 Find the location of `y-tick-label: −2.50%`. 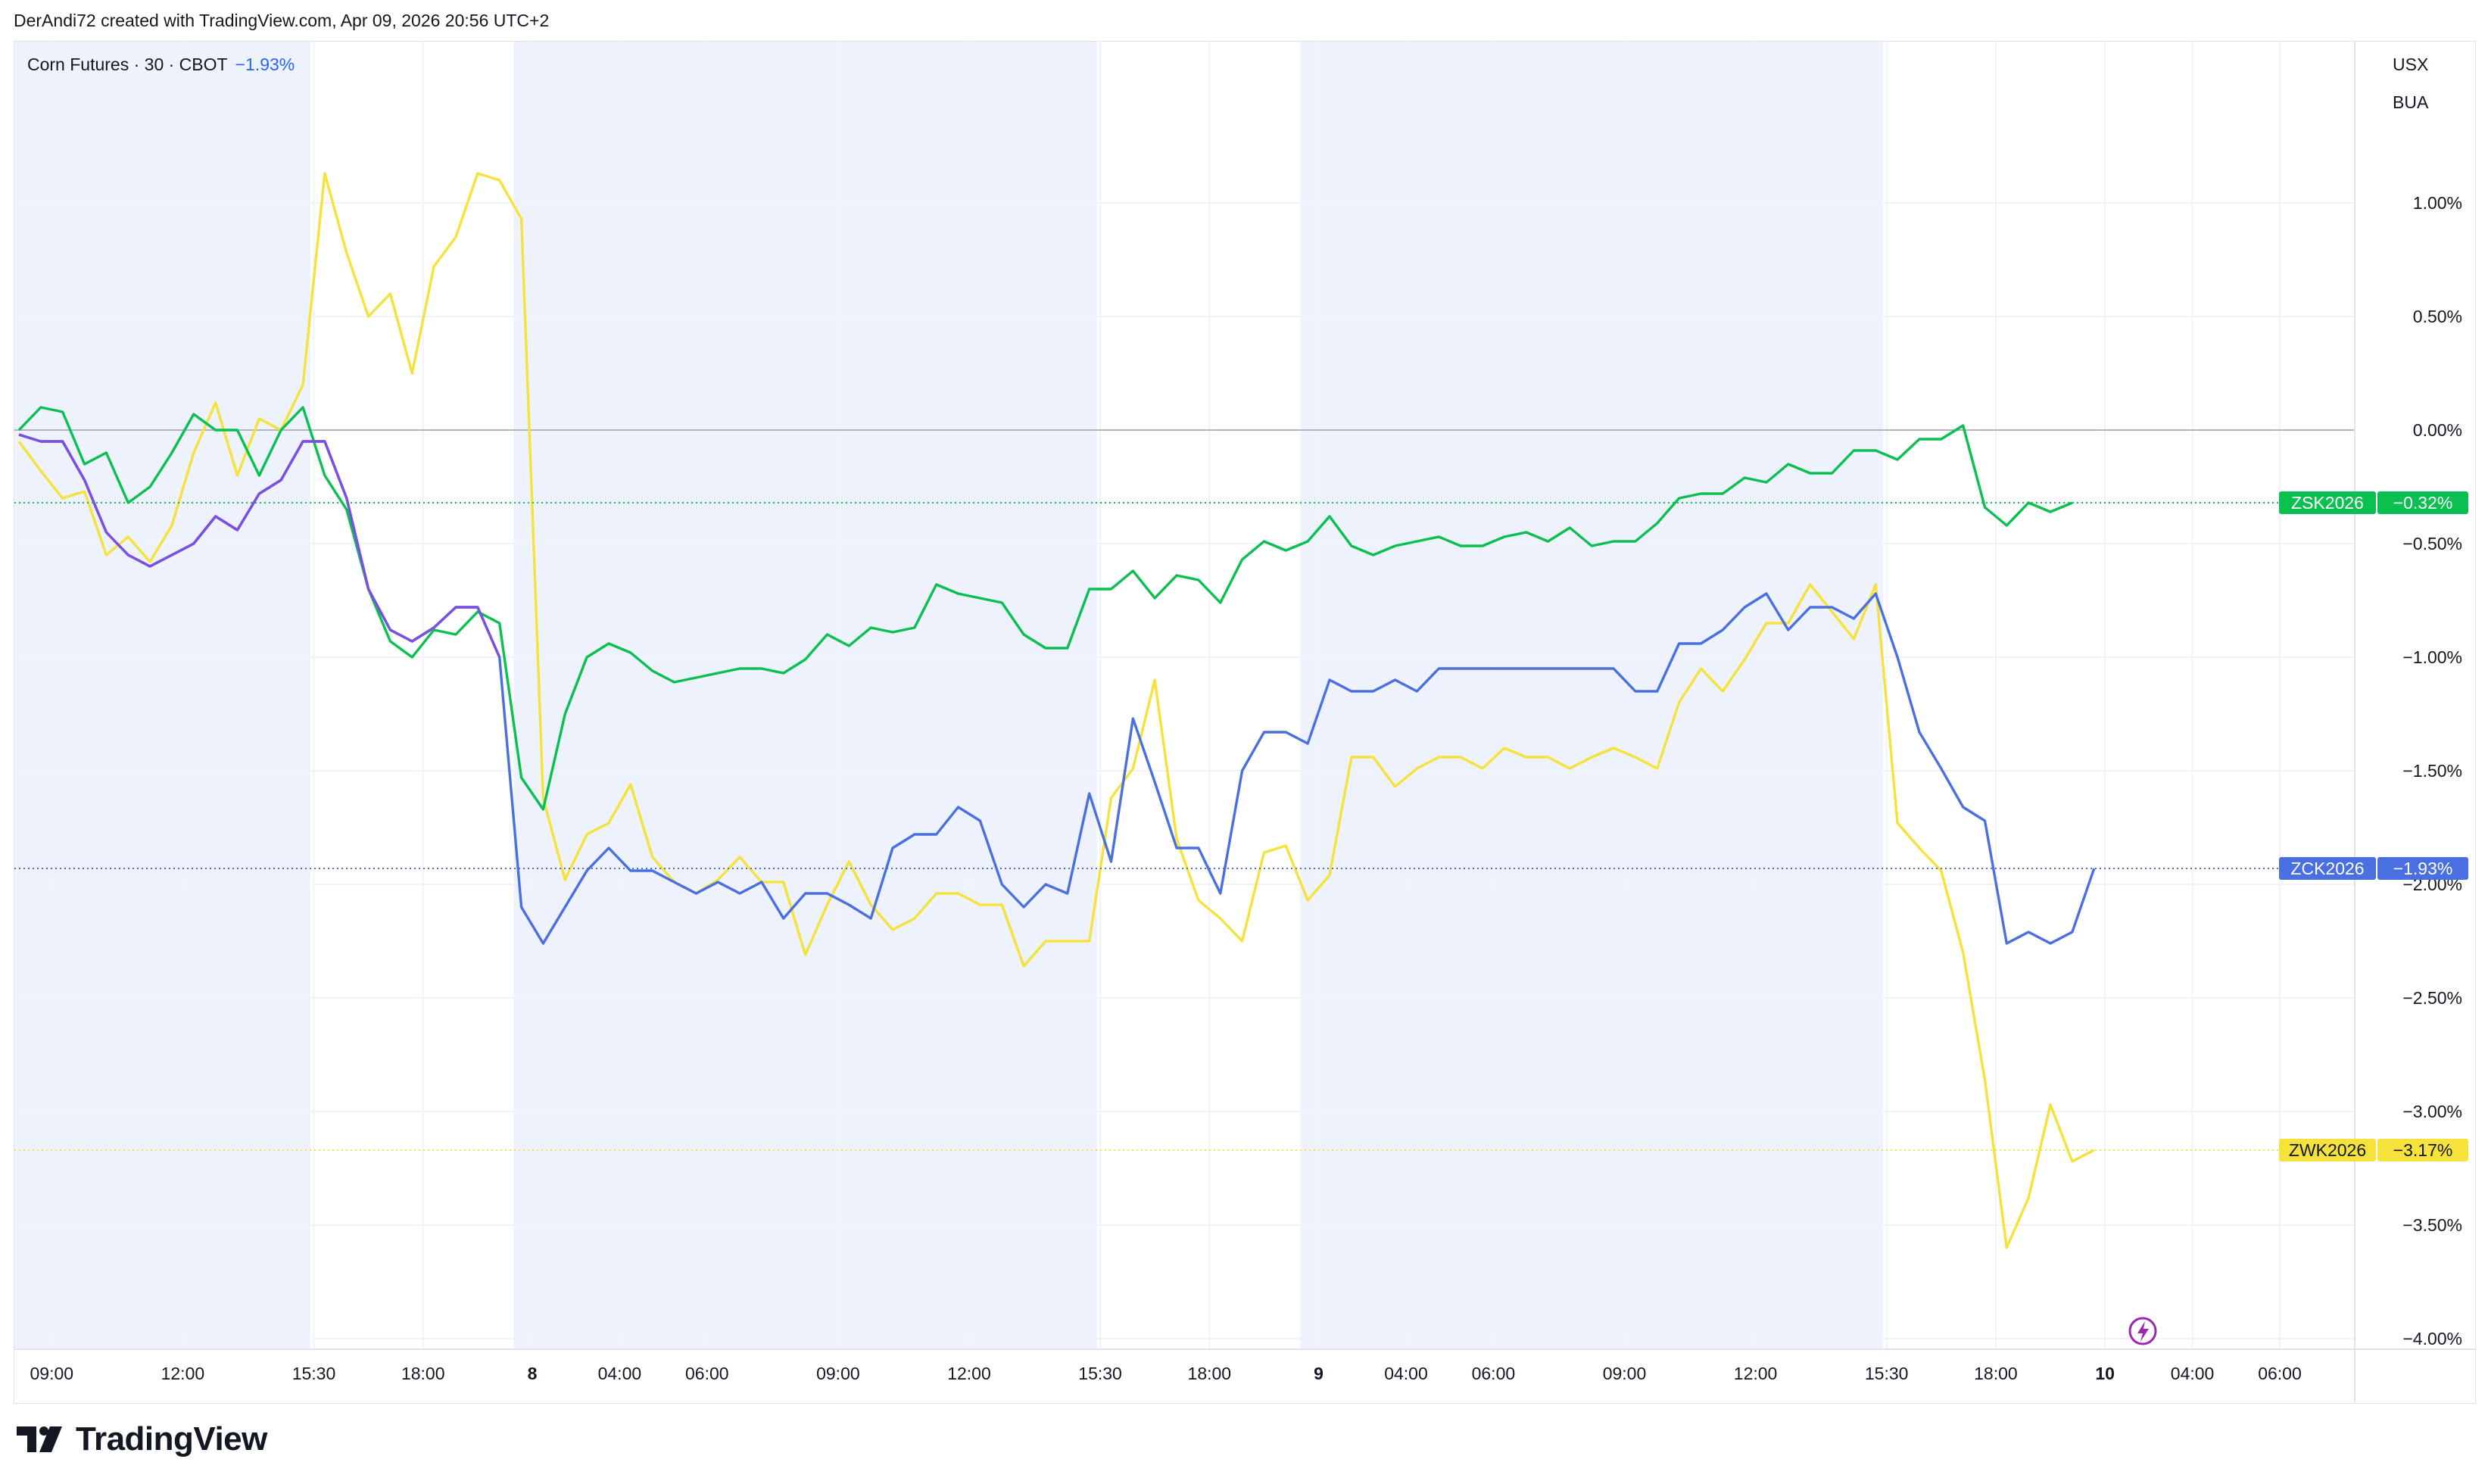

y-tick-label: −2.50% is located at coordinates (2432, 998).